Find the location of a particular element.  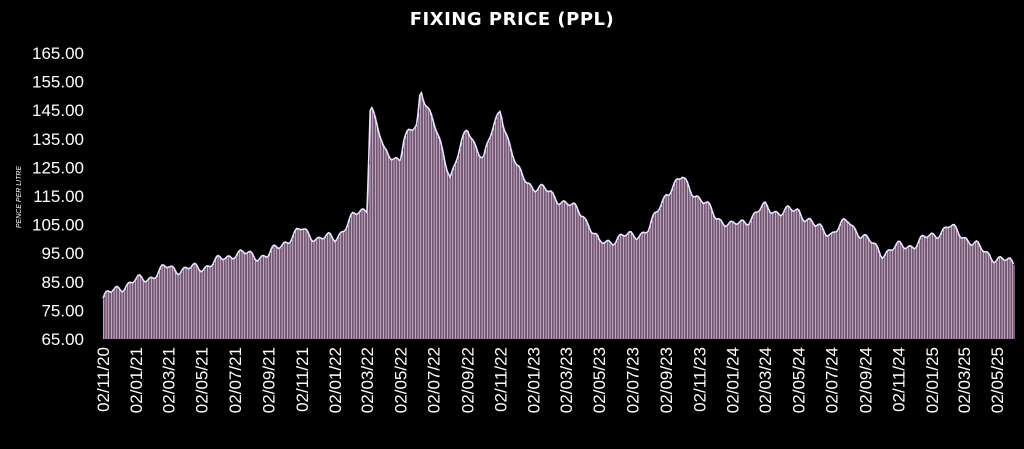

x-tick-label: 02/07/22 is located at coordinates (434, 380).